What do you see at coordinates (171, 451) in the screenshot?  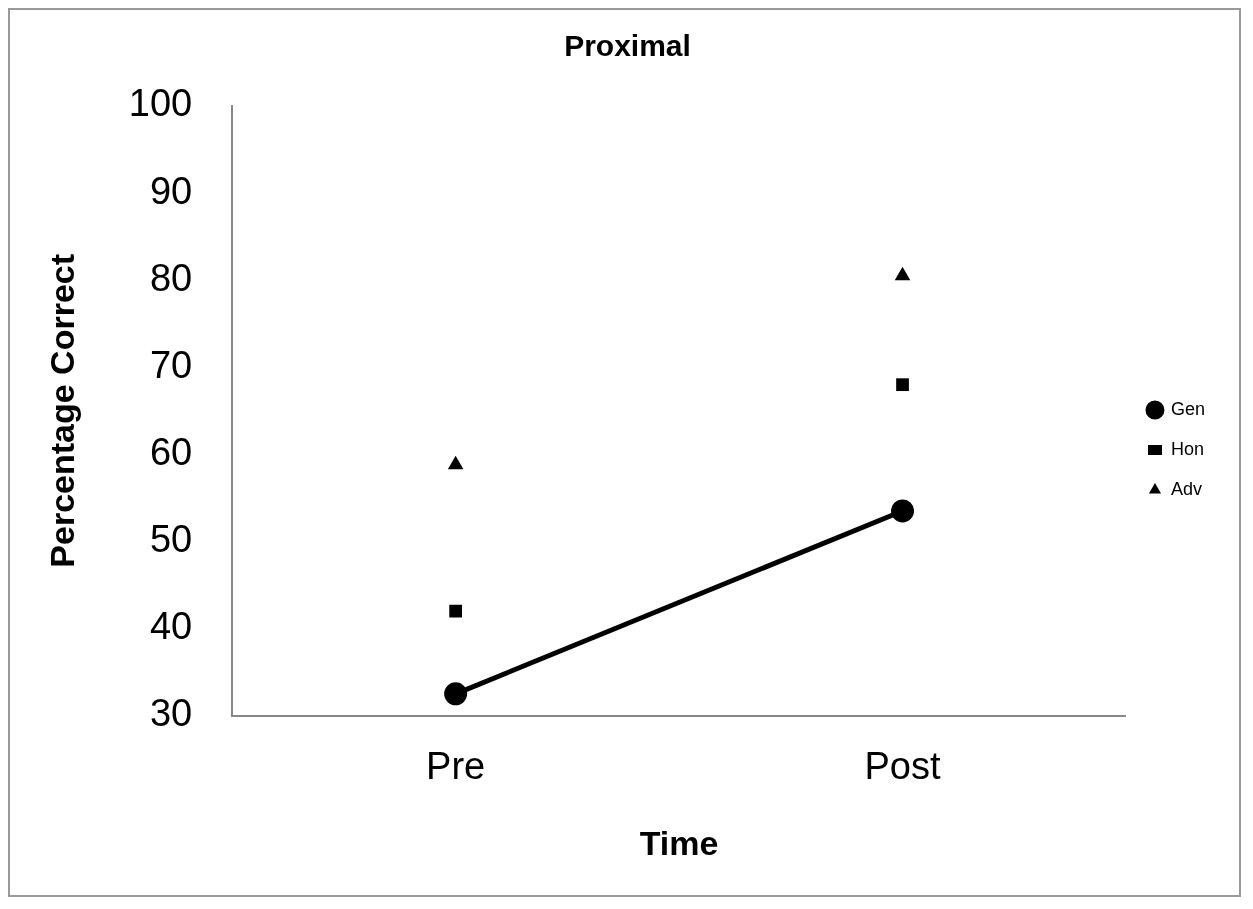 I see `y-tick-label: 60` at bounding box center [171, 451].